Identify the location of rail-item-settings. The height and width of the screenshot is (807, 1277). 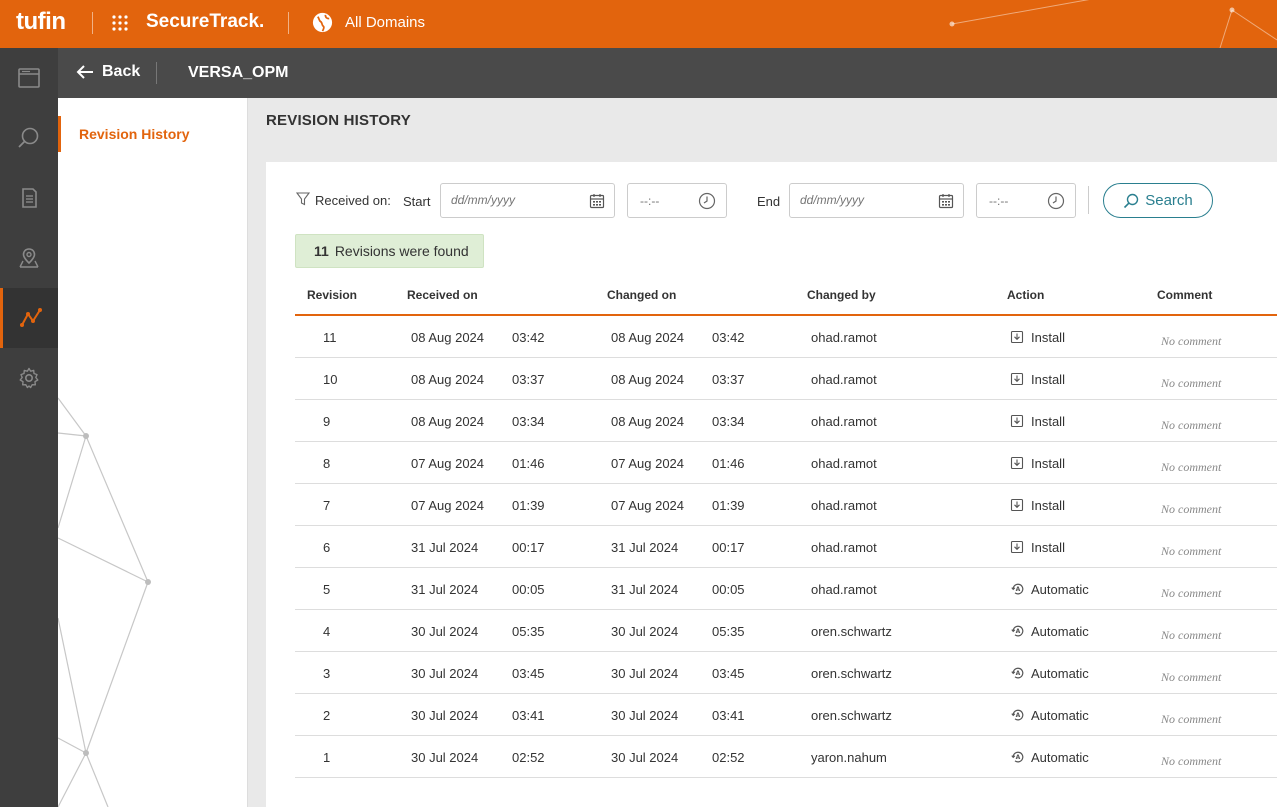
(29, 378).